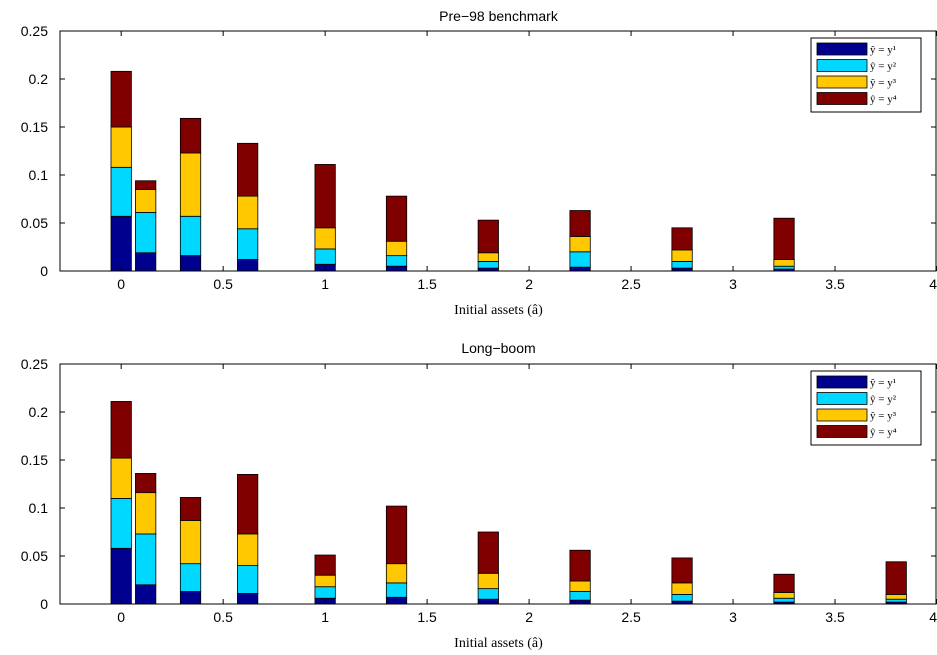  I want to click on x-tick-label: 3, so click(733, 617).